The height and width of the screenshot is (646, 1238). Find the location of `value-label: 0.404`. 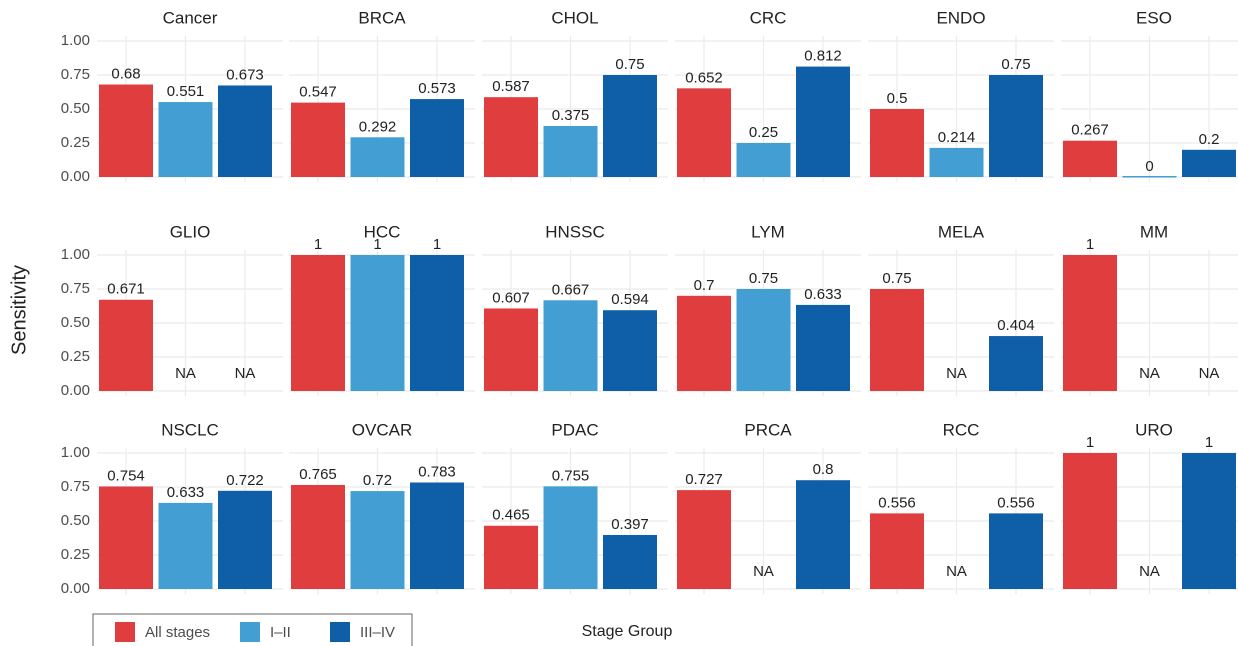

value-label: 0.404 is located at coordinates (1016, 325).